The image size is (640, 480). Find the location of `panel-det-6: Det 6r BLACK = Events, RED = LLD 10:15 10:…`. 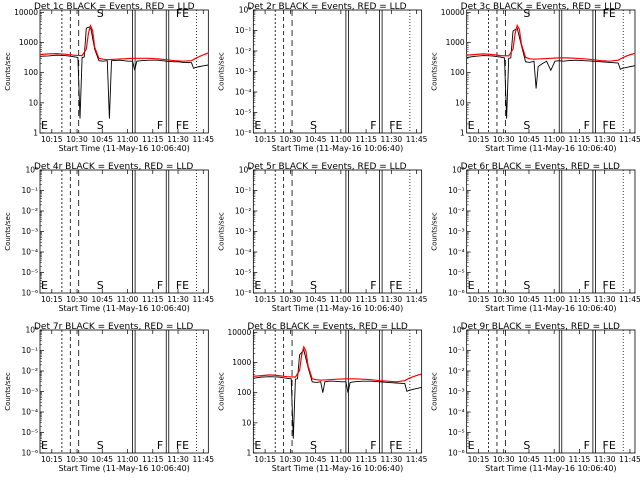

panel-det-6: Det 6r BLACK = Events, RED = LLD 10:15 10:… is located at coordinates (535, 237).